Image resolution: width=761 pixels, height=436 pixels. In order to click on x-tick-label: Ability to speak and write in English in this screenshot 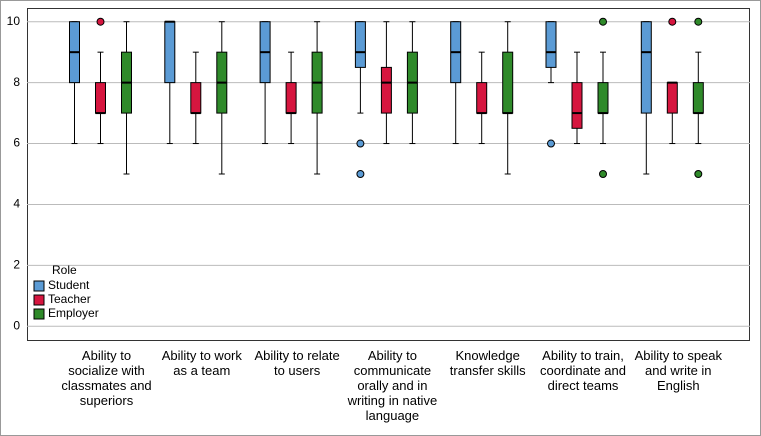, I will do `click(678, 370)`.